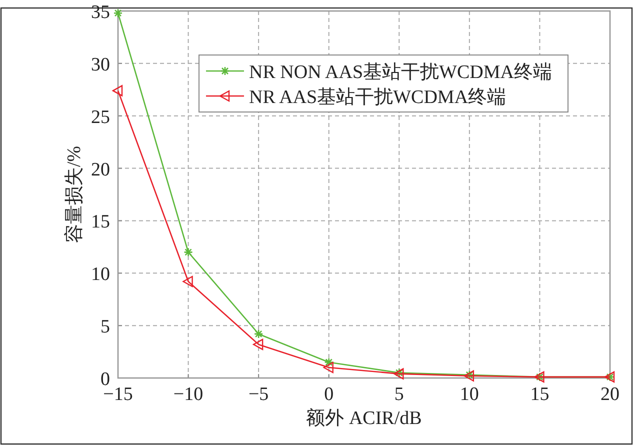  What do you see at coordinates (399, 394) in the screenshot?
I see `x-tick-label: 5` at bounding box center [399, 394].